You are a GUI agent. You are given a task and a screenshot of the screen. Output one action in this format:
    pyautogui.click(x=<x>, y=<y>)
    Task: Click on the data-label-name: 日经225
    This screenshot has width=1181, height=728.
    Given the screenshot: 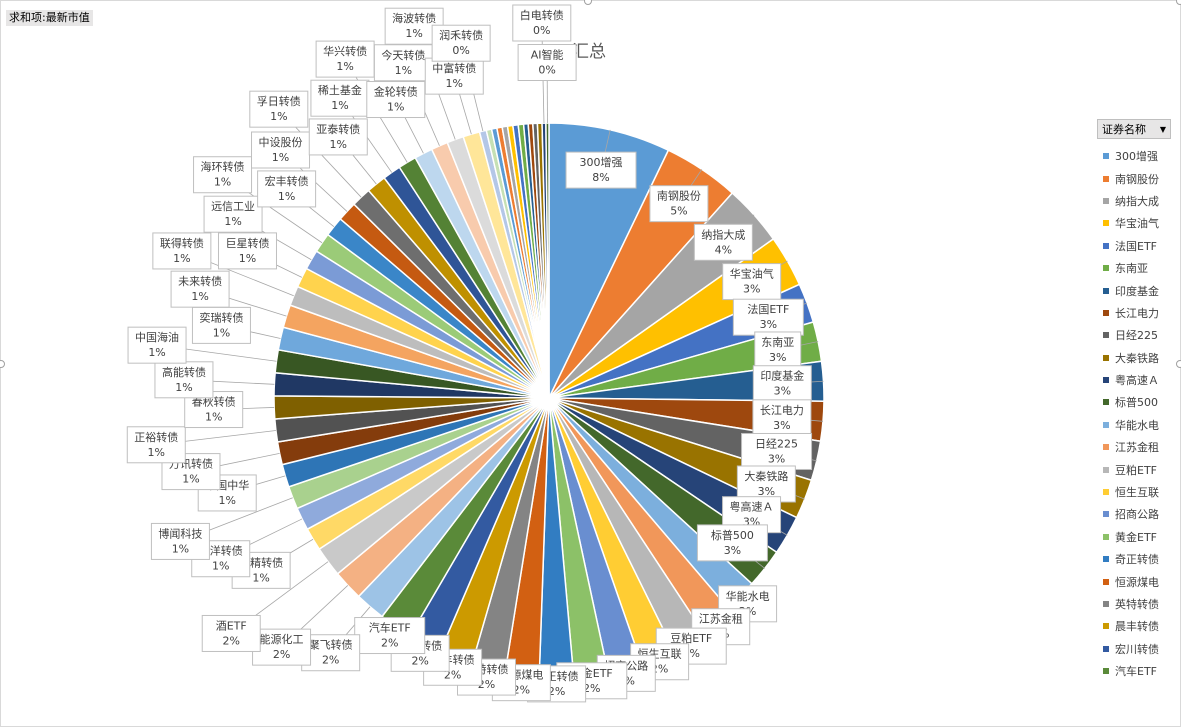 What is the action you would take?
    pyautogui.click(x=776, y=443)
    